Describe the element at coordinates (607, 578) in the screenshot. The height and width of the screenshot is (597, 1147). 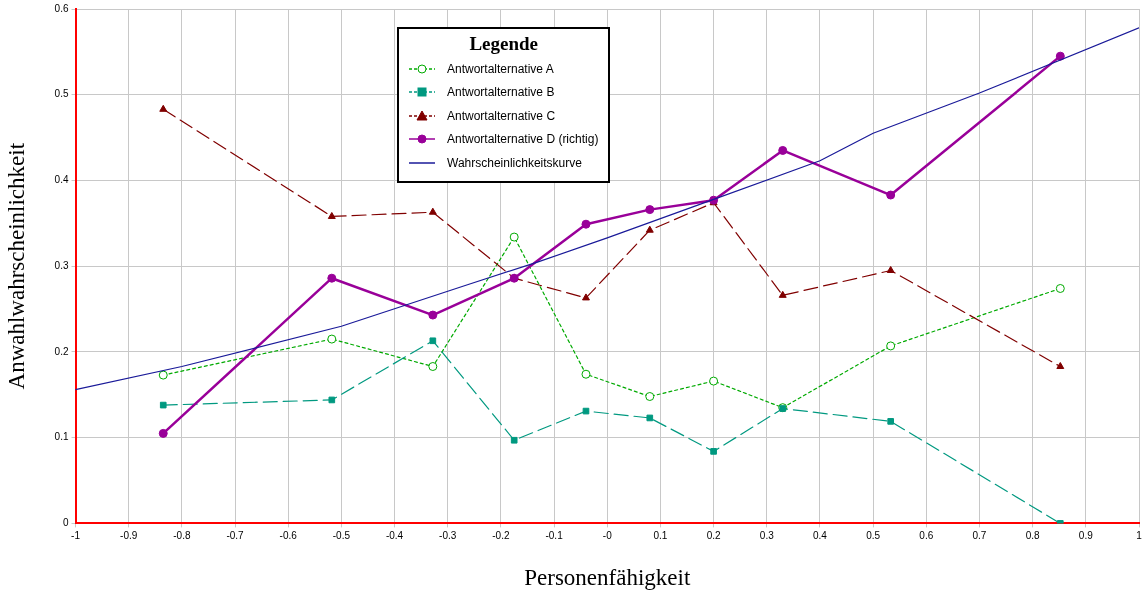
I see `x-axis-title: Personenfähigkeit` at that location.